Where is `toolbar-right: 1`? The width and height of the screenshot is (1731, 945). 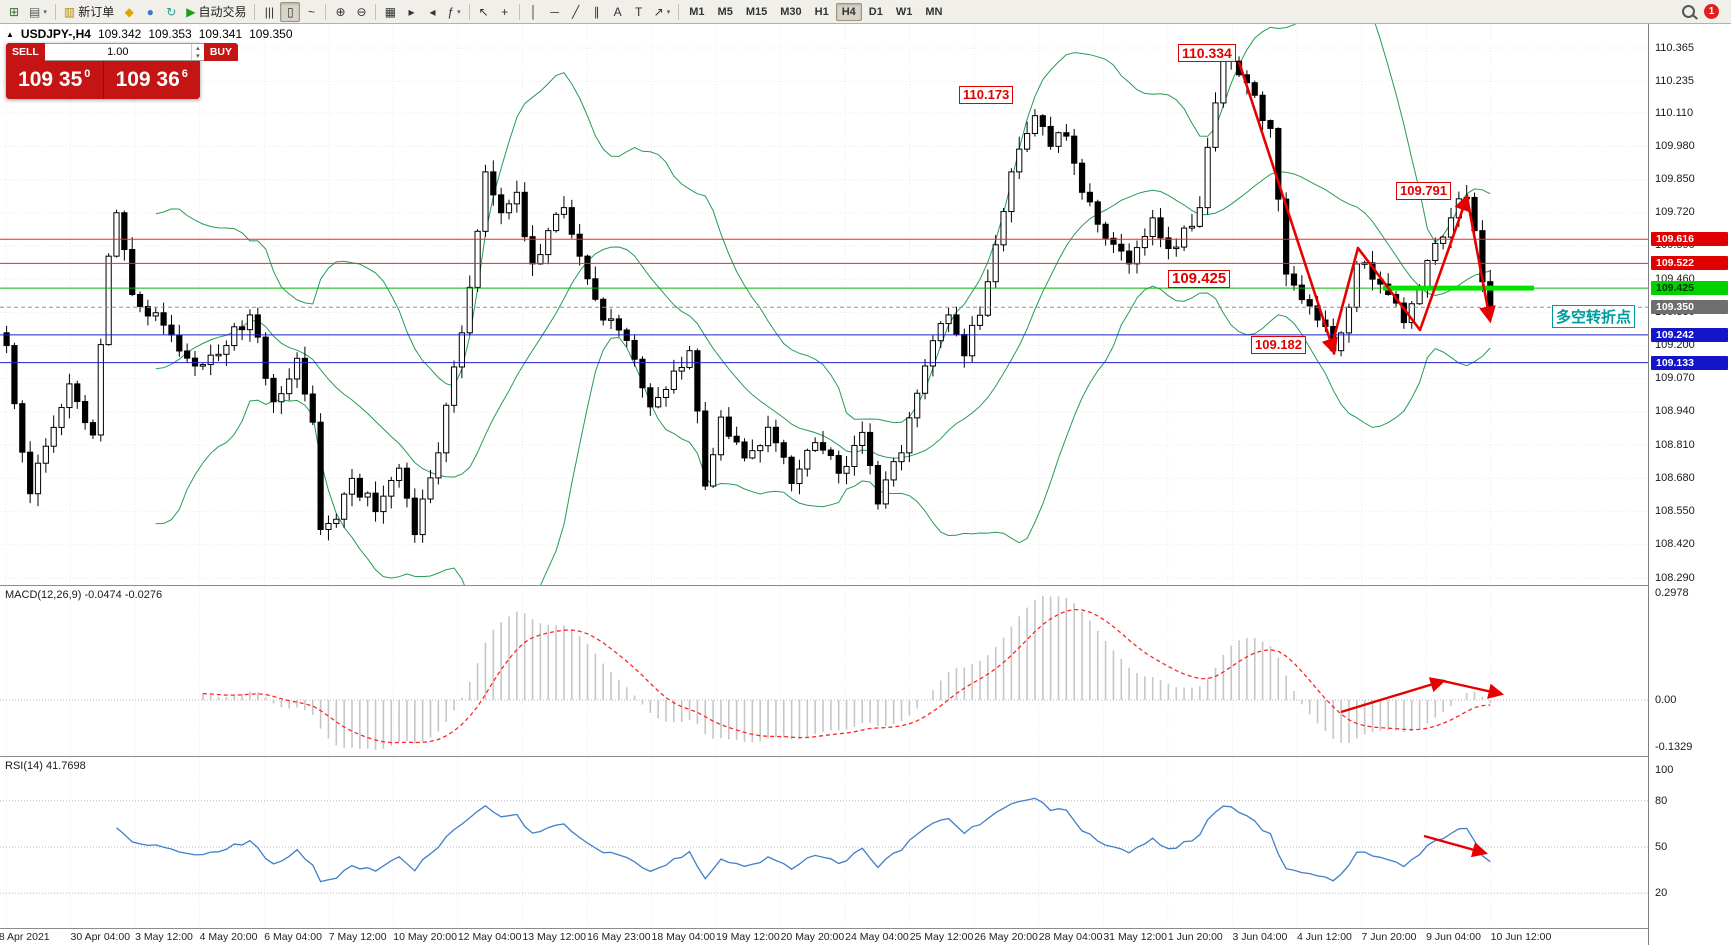
toolbar-right: 1 is located at coordinates (1704, 11).